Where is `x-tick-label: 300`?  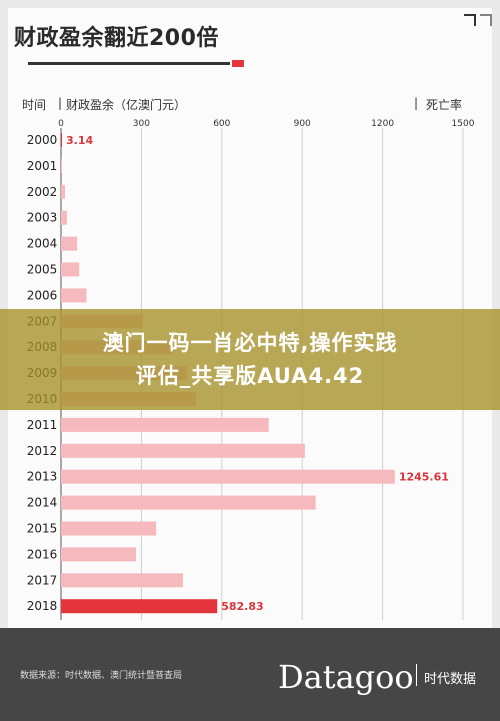
x-tick-label: 300 is located at coordinates (141, 124).